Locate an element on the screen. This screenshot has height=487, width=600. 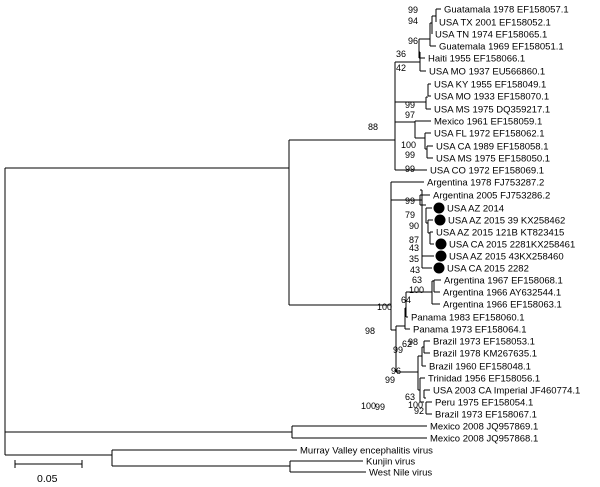
leaf-label: Brazil 1973 EF158053.1 is located at coordinates (484, 342).